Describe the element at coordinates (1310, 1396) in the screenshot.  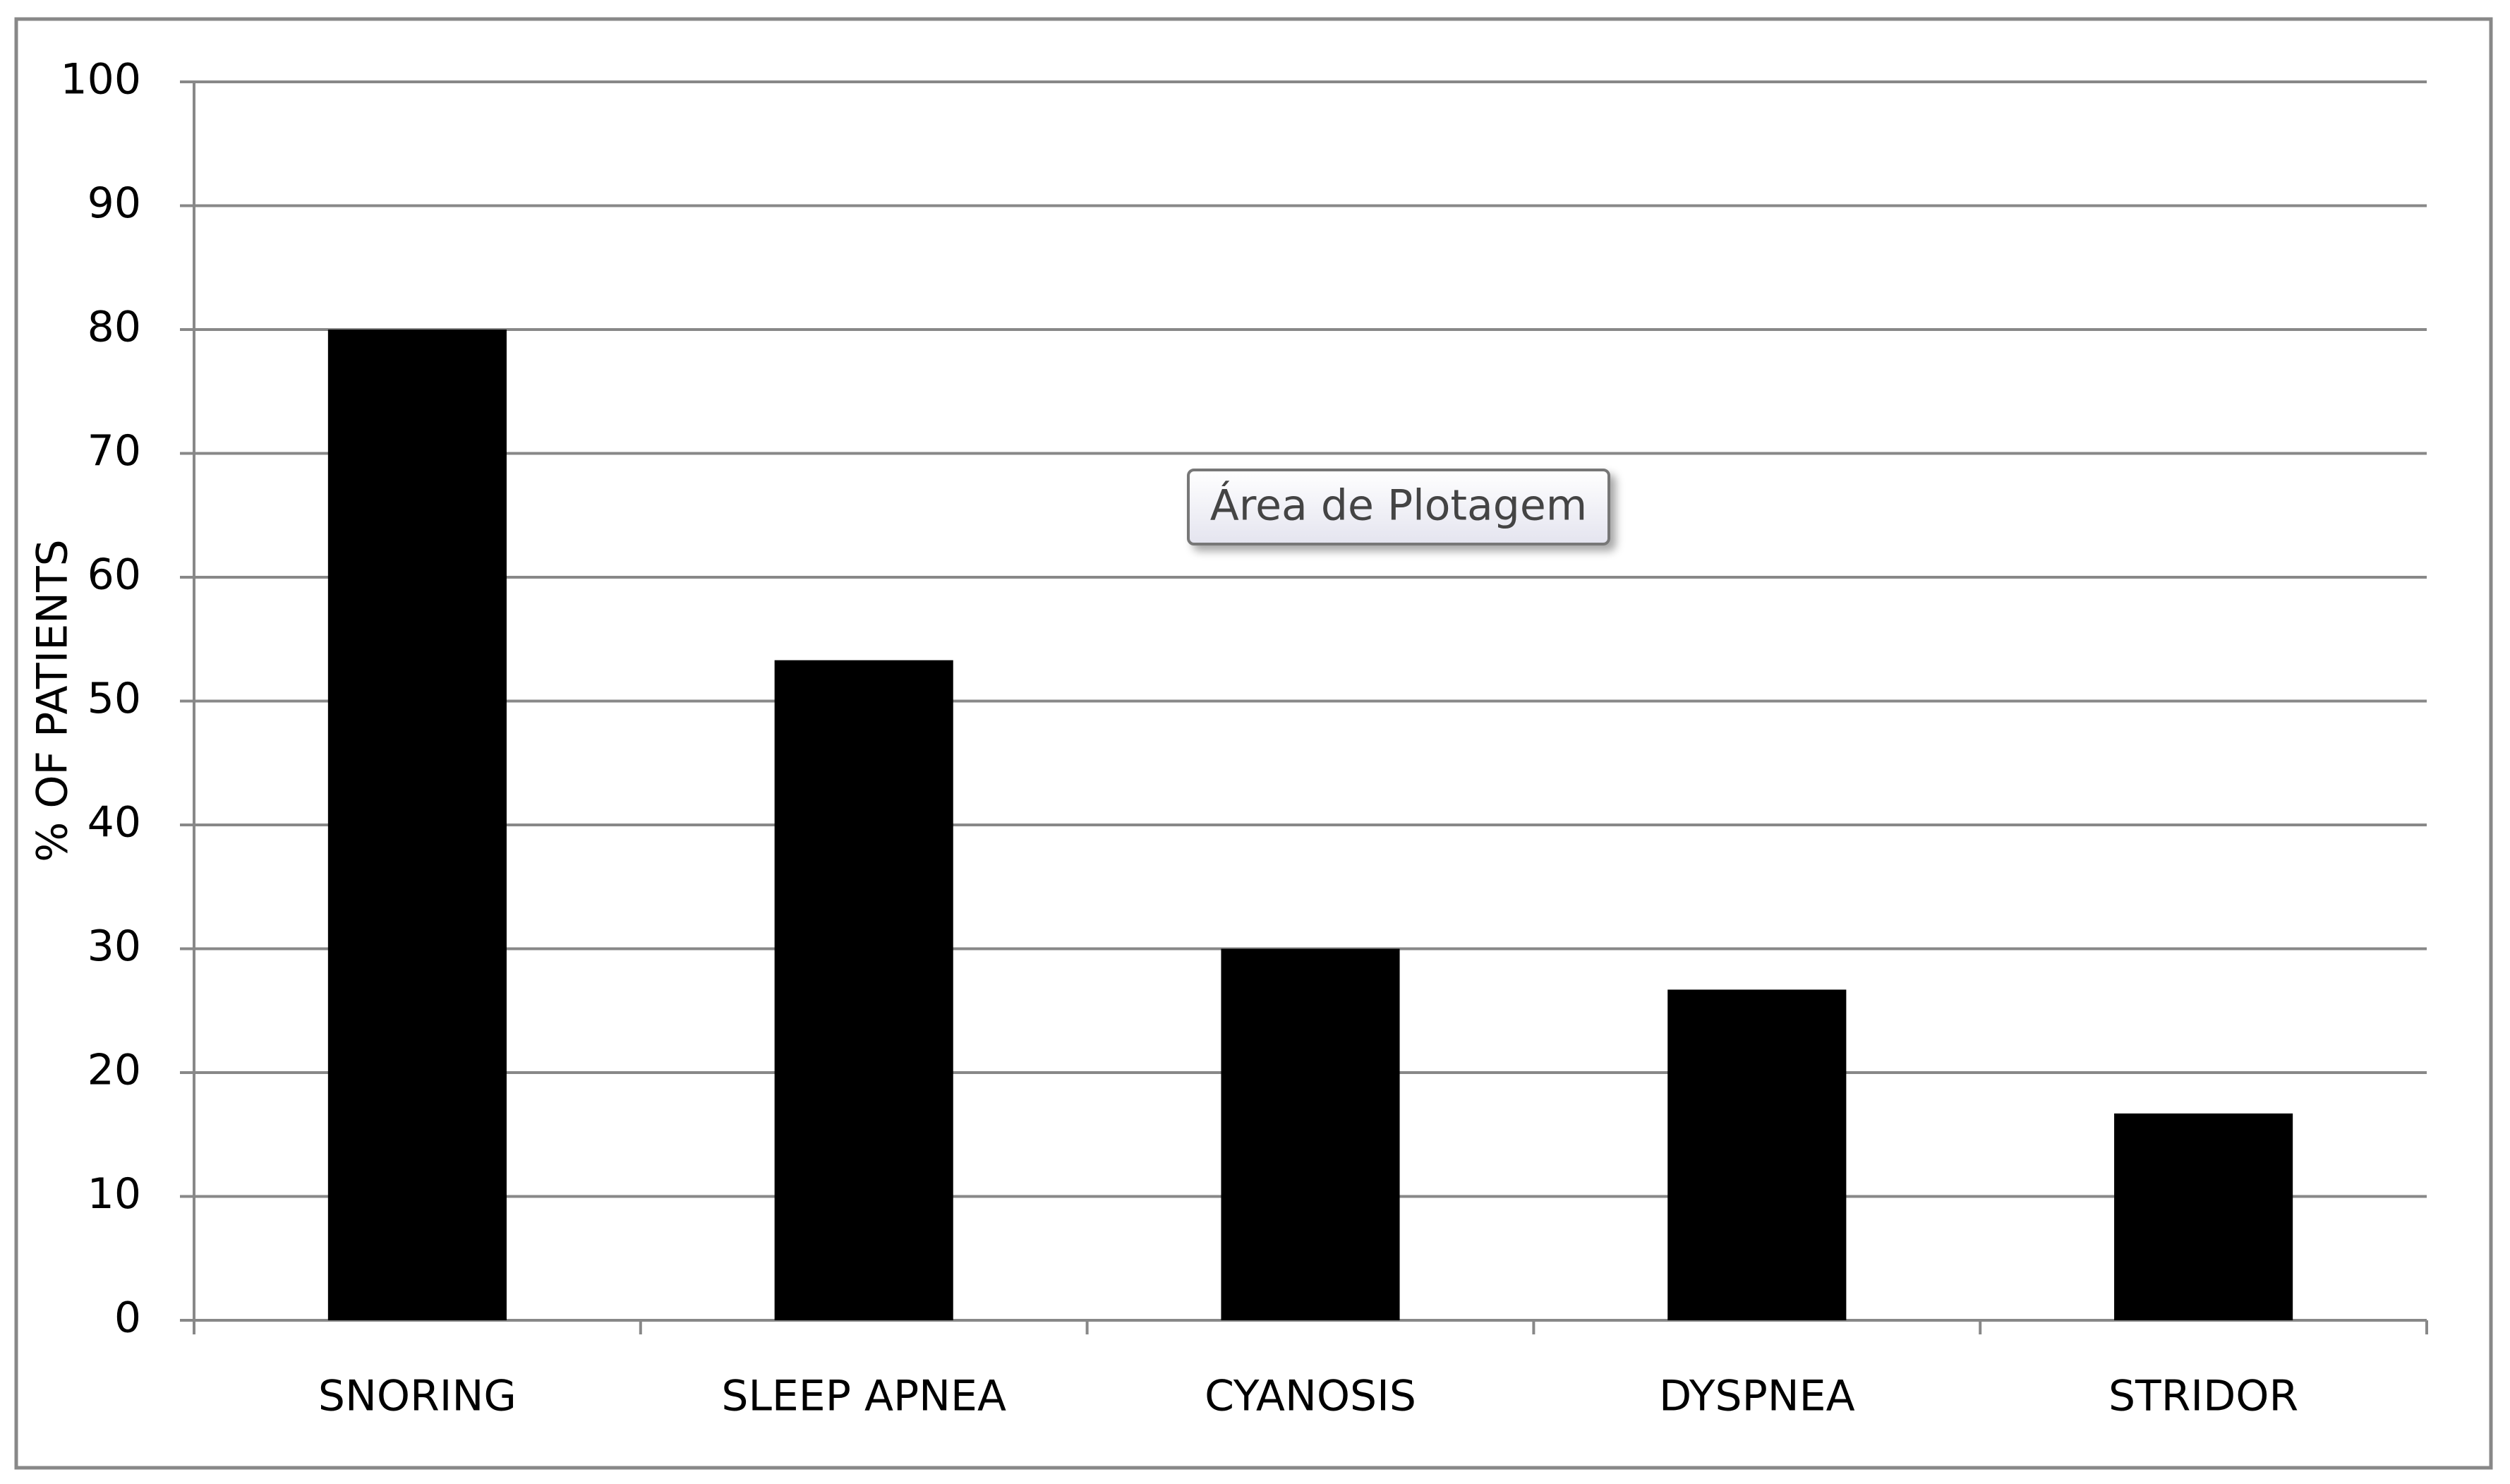
I see `x-tick-label: CYANOSIS` at that location.